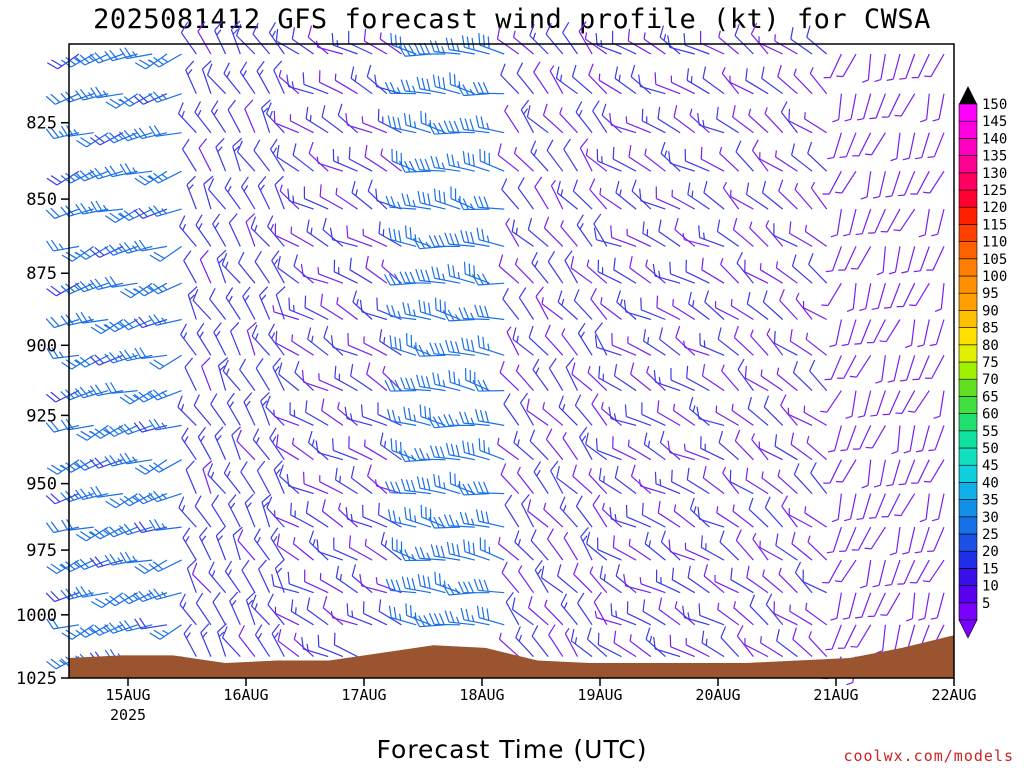  Describe the element at coordinates (928, 756) in the screenshot. I see `credit-text: coolwx.com/models` at that location.